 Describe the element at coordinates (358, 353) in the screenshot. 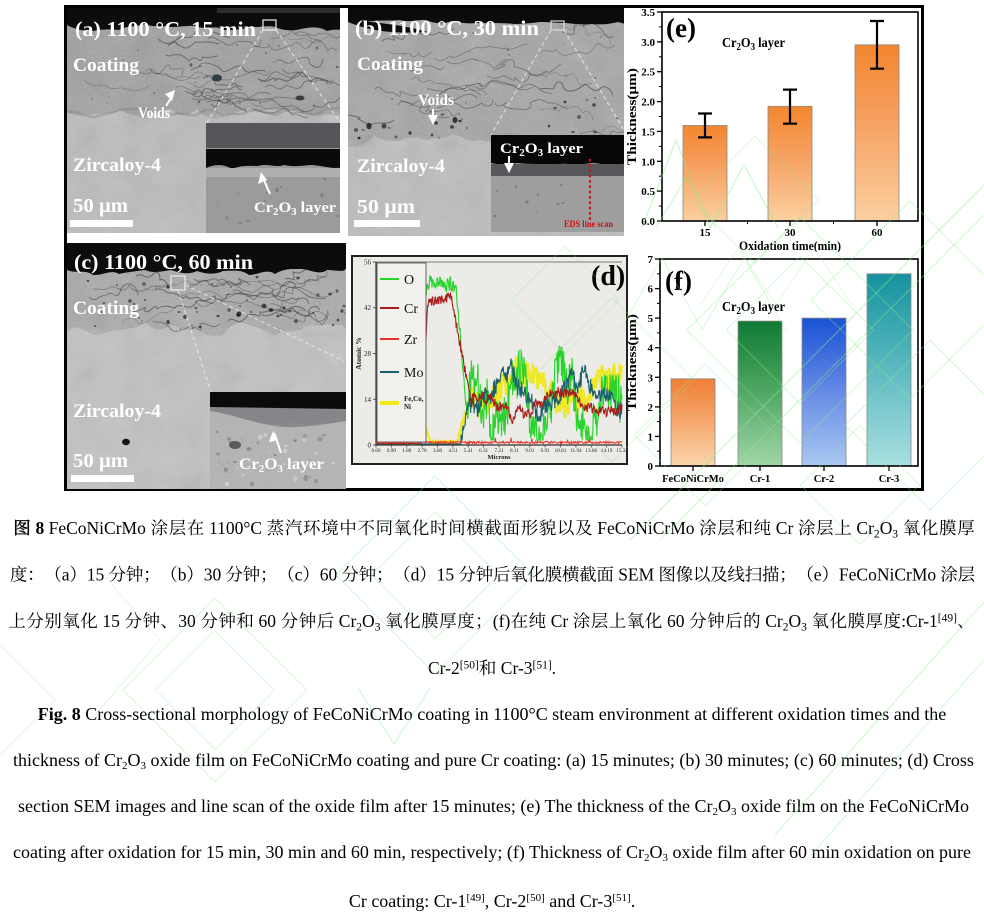

I see `svg-text: Atomic %` at that location.